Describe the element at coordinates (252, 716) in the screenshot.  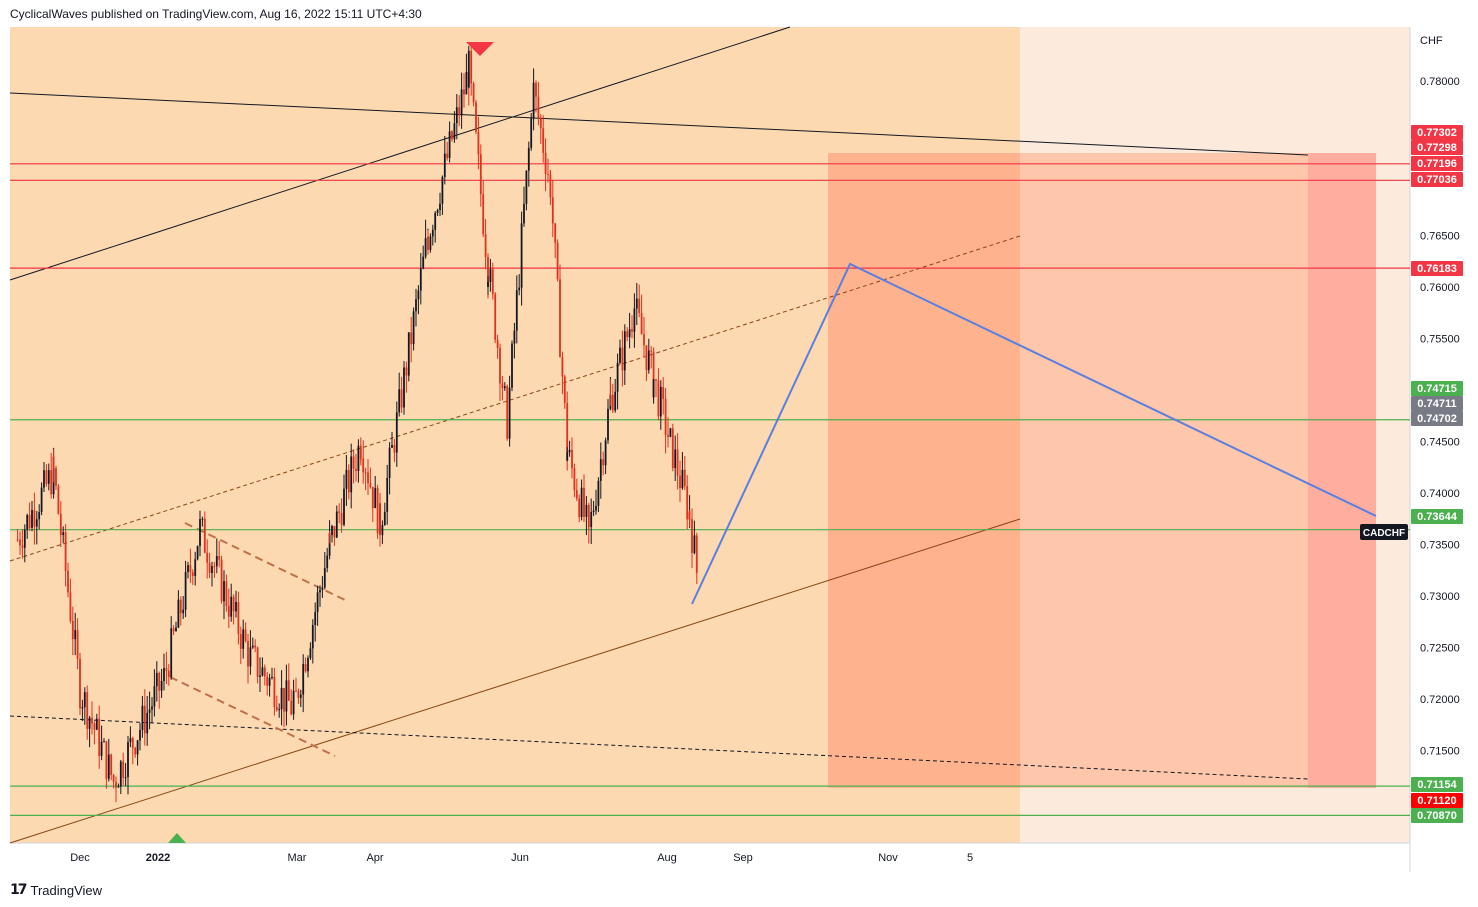
I see `flag-lower-line` at that location.